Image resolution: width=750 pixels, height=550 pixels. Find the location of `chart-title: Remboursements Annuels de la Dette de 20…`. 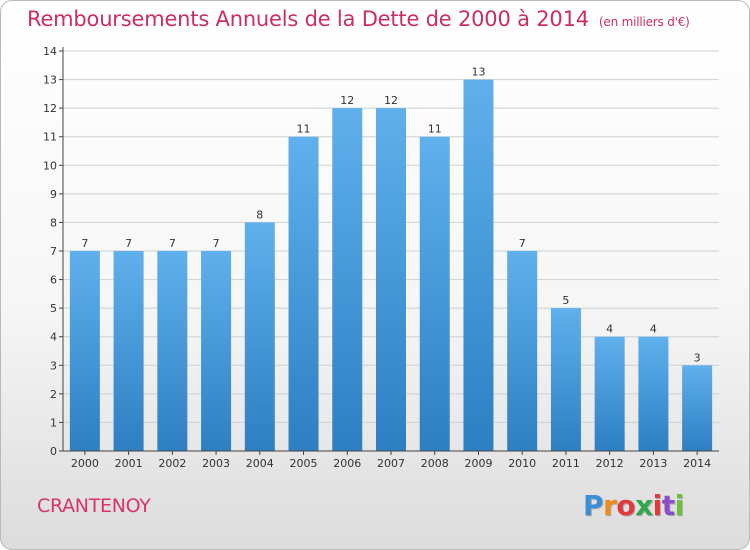

chart-title: Remboursements Annuels de la Dette de 20… is located at coordinates (358, 19).